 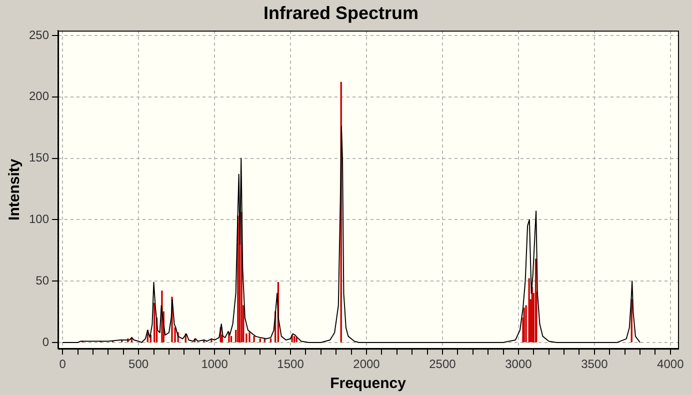 I want to click on y-tick-label: 100, so click(x=39, y=219).